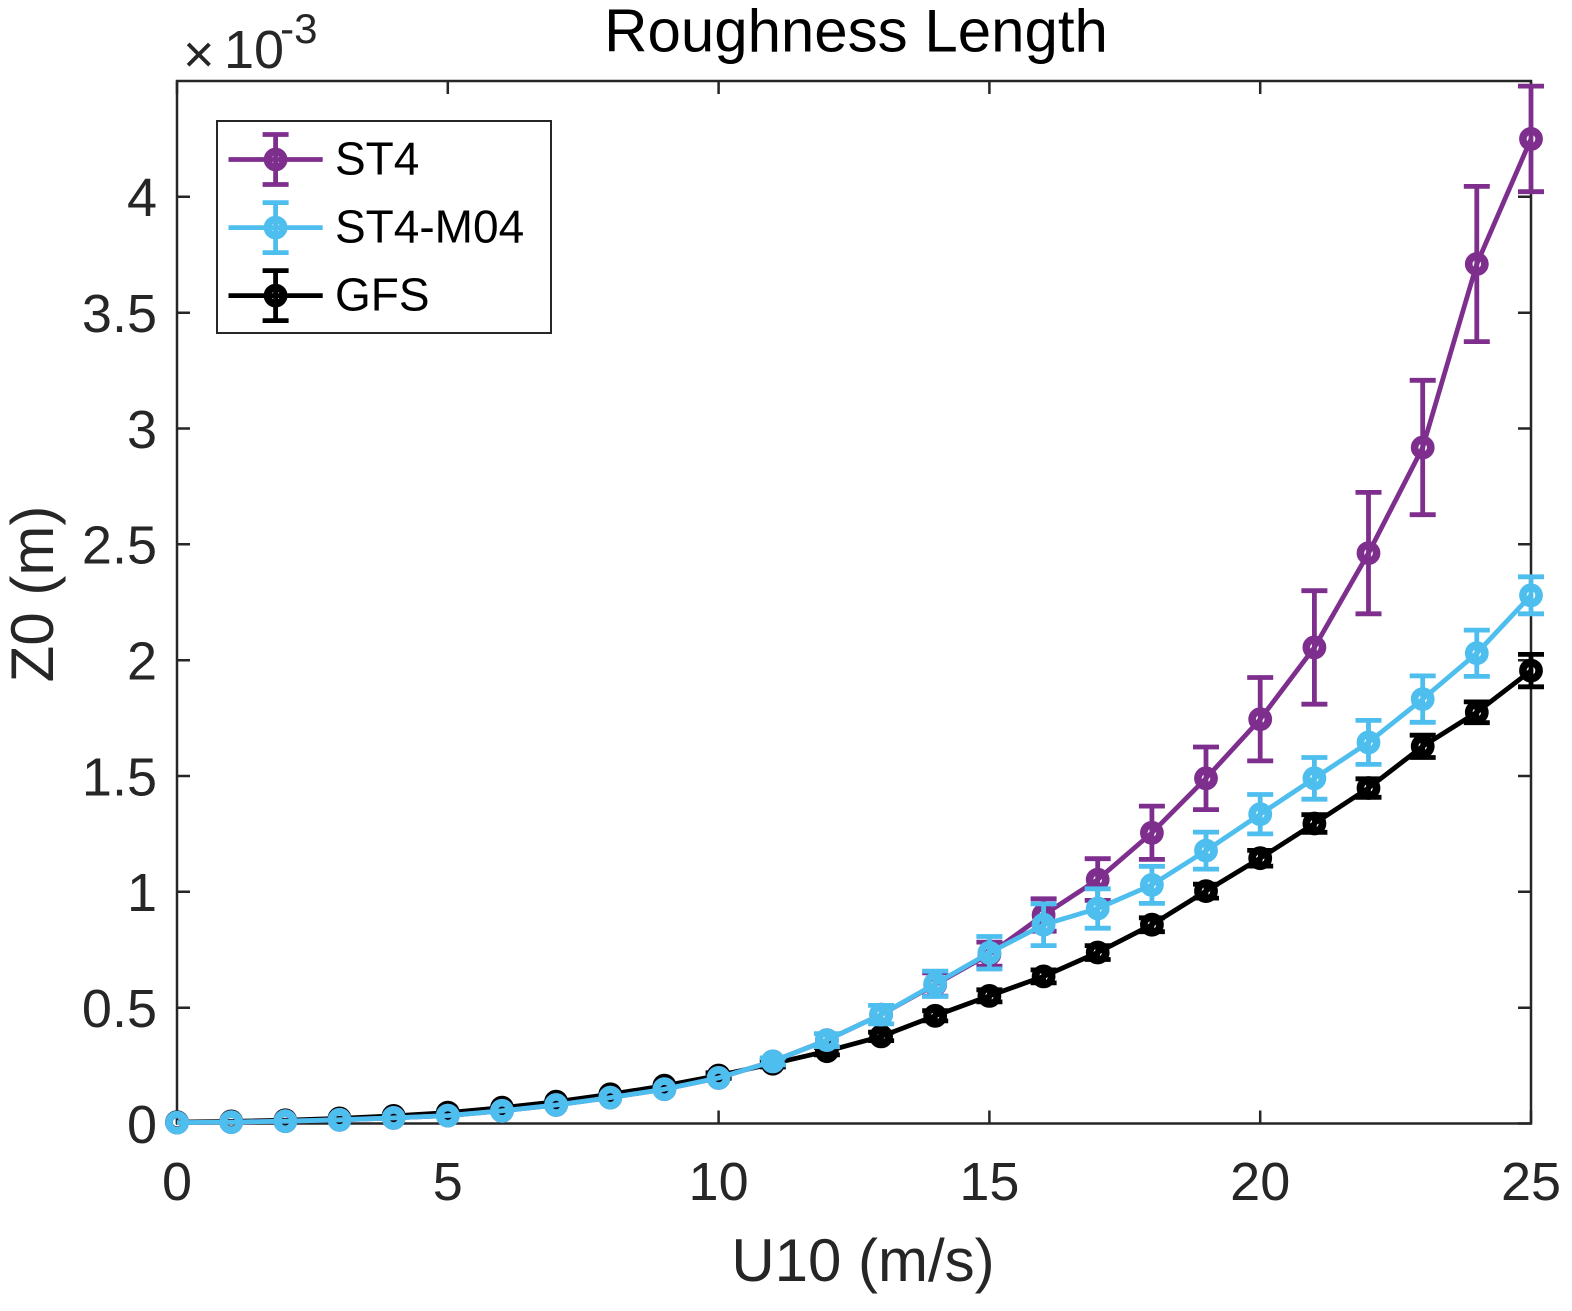 The image size is (1572, 1311). I want to click on svg-text: 0.5, so click(119, 1009).